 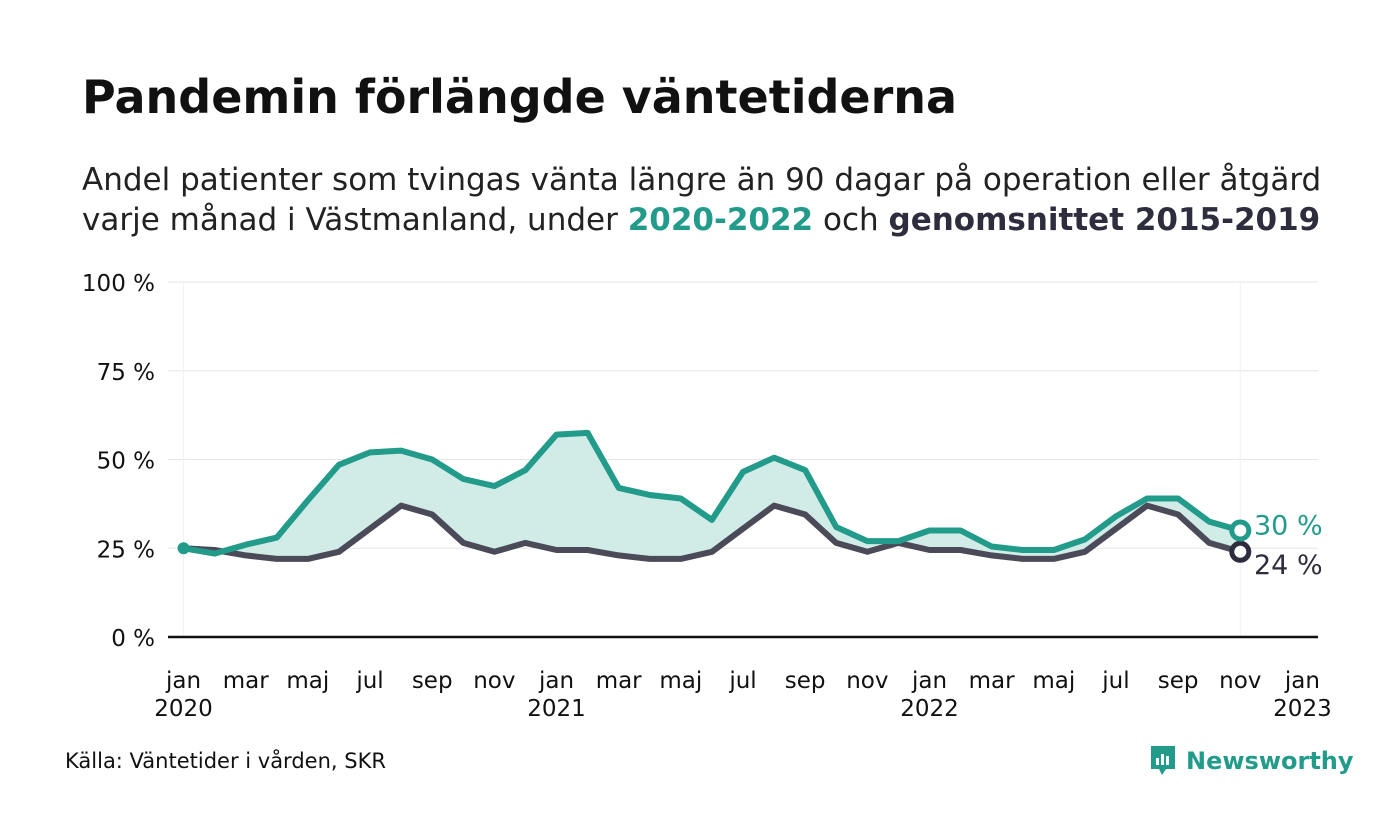 What do you see at coordinates (1163, 760) in the screenshot?
I see `newsworthy-icon` at bounding box center [1163, 760].